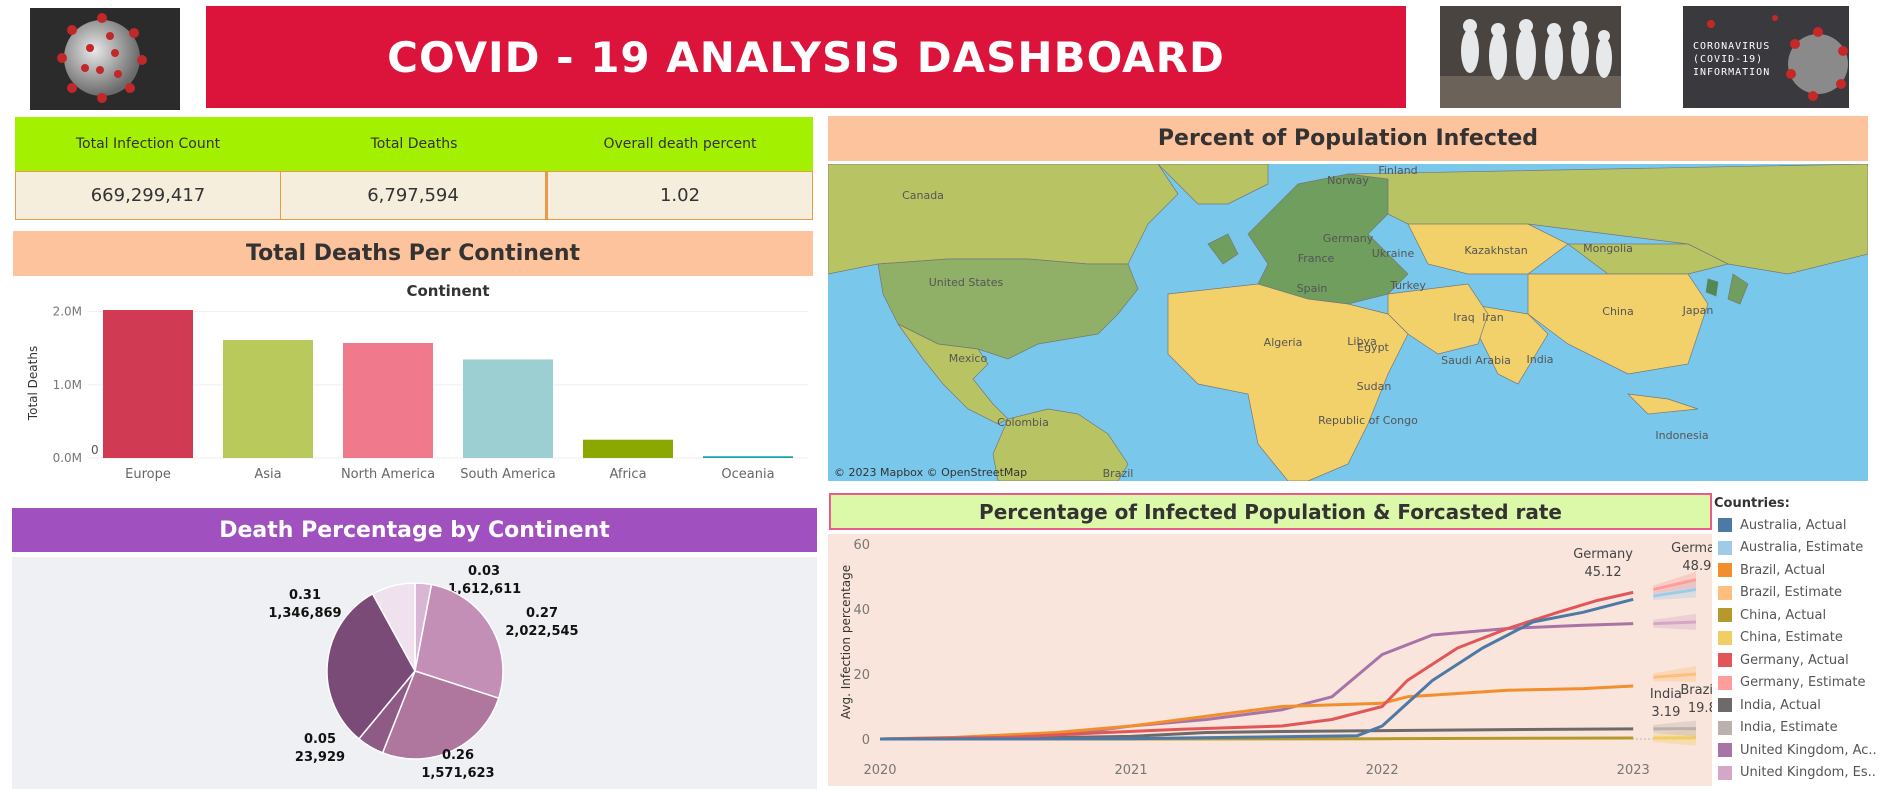 This screenshot has width=1881, height=789. Describe the element at coordinates (1348, 138) in the screenshot. I see `map-title: Percent of Population Infected` at that location.